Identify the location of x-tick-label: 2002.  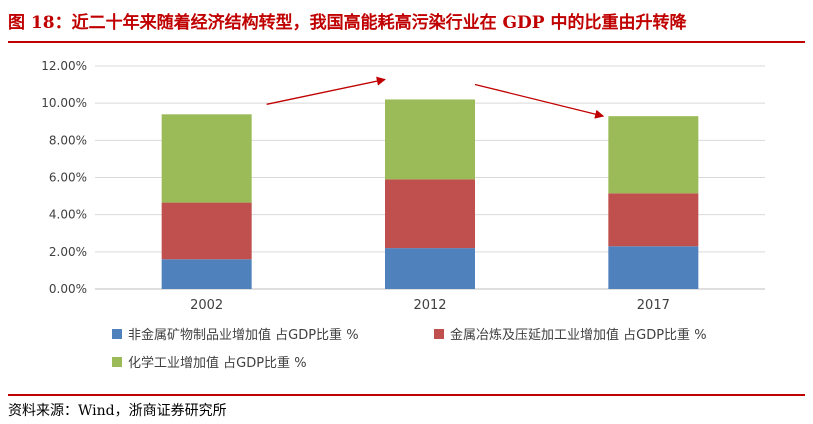
(206, 305).